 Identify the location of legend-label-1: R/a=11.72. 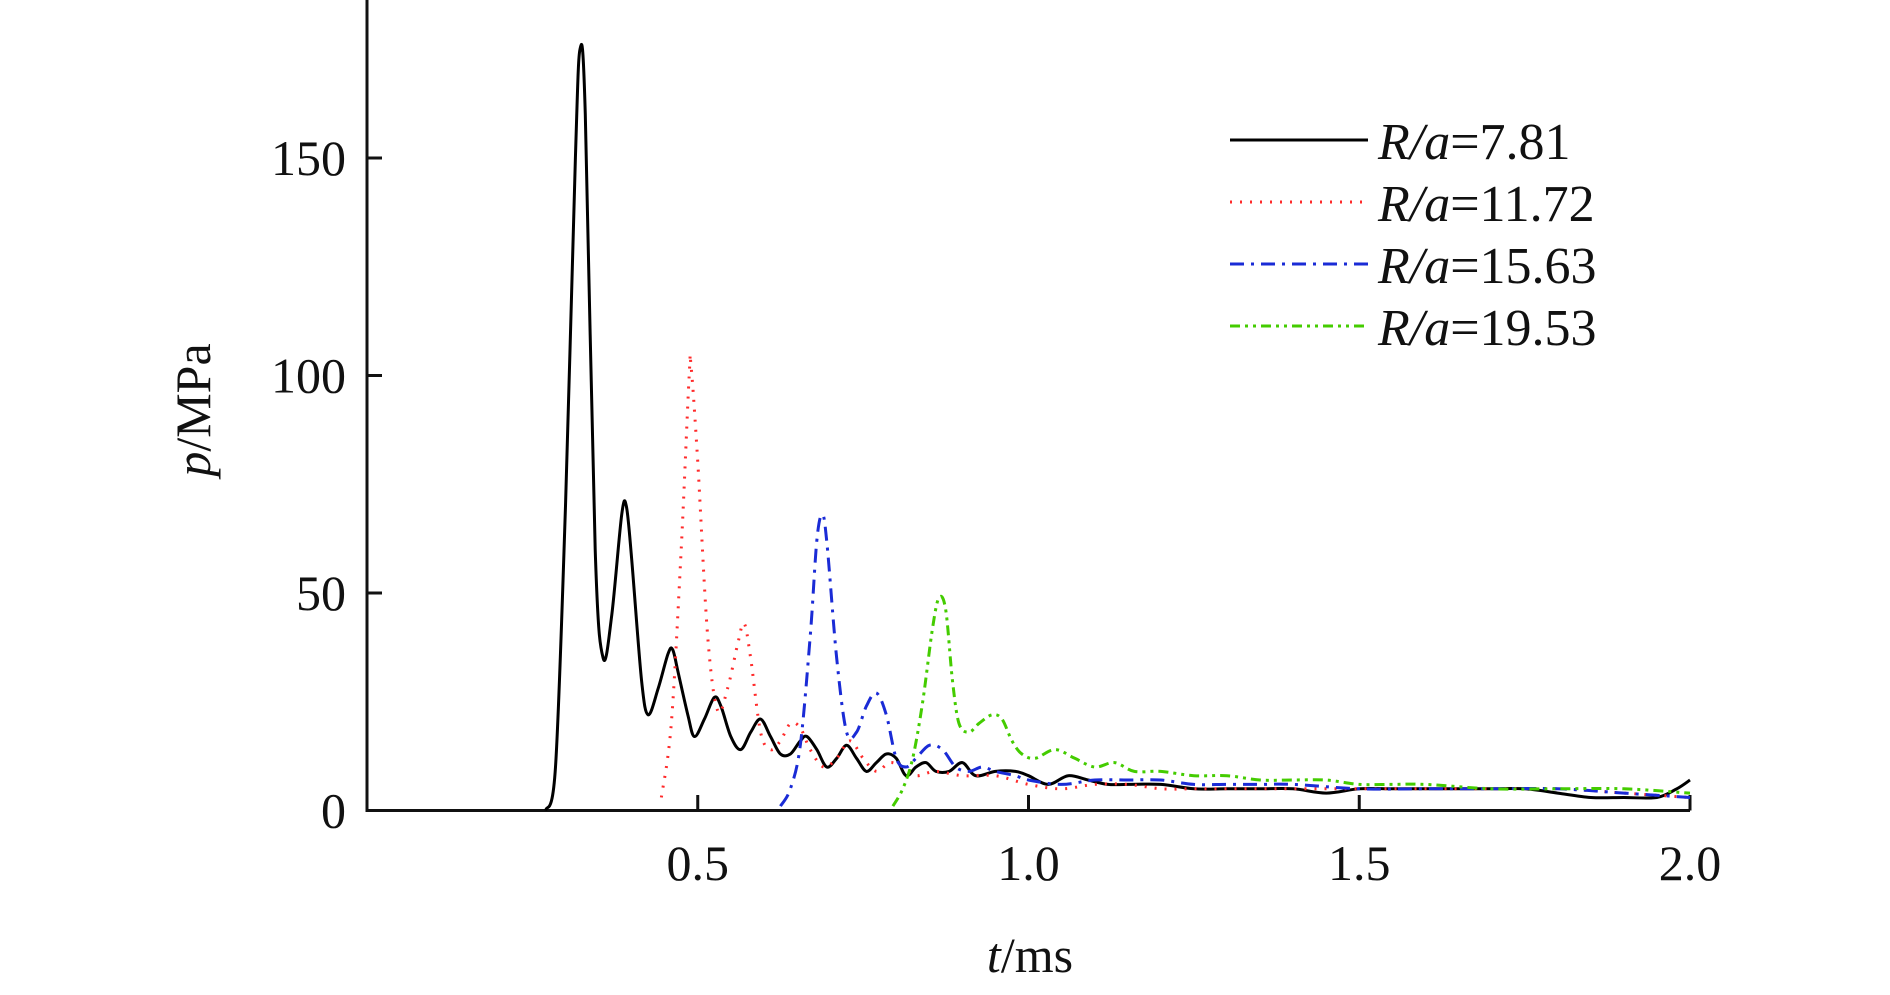
(1486, 204).